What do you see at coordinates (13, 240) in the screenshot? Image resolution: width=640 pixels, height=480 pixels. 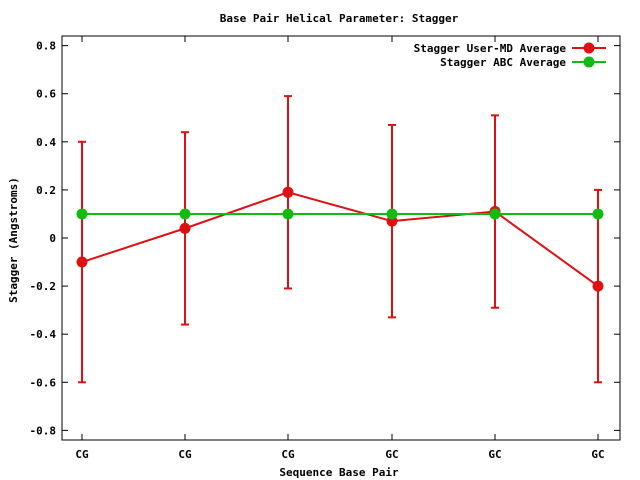 I see `y-axis-label: Stagger (Angstroms)` at bounding box center [13, 240].